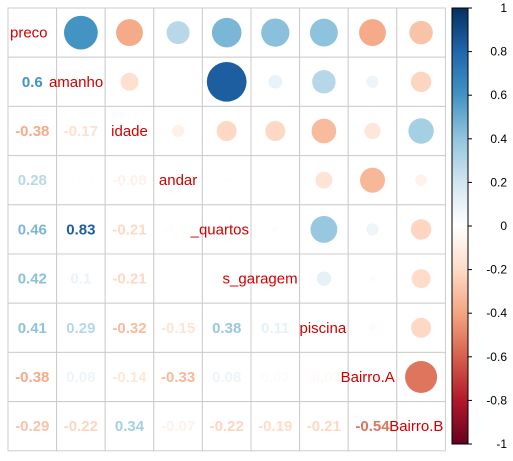 This screenshot has height=461, width=513. Describe the element at coordinates (129, 131) in the screenshot. I see `variable-label-idade: idade` at that location.